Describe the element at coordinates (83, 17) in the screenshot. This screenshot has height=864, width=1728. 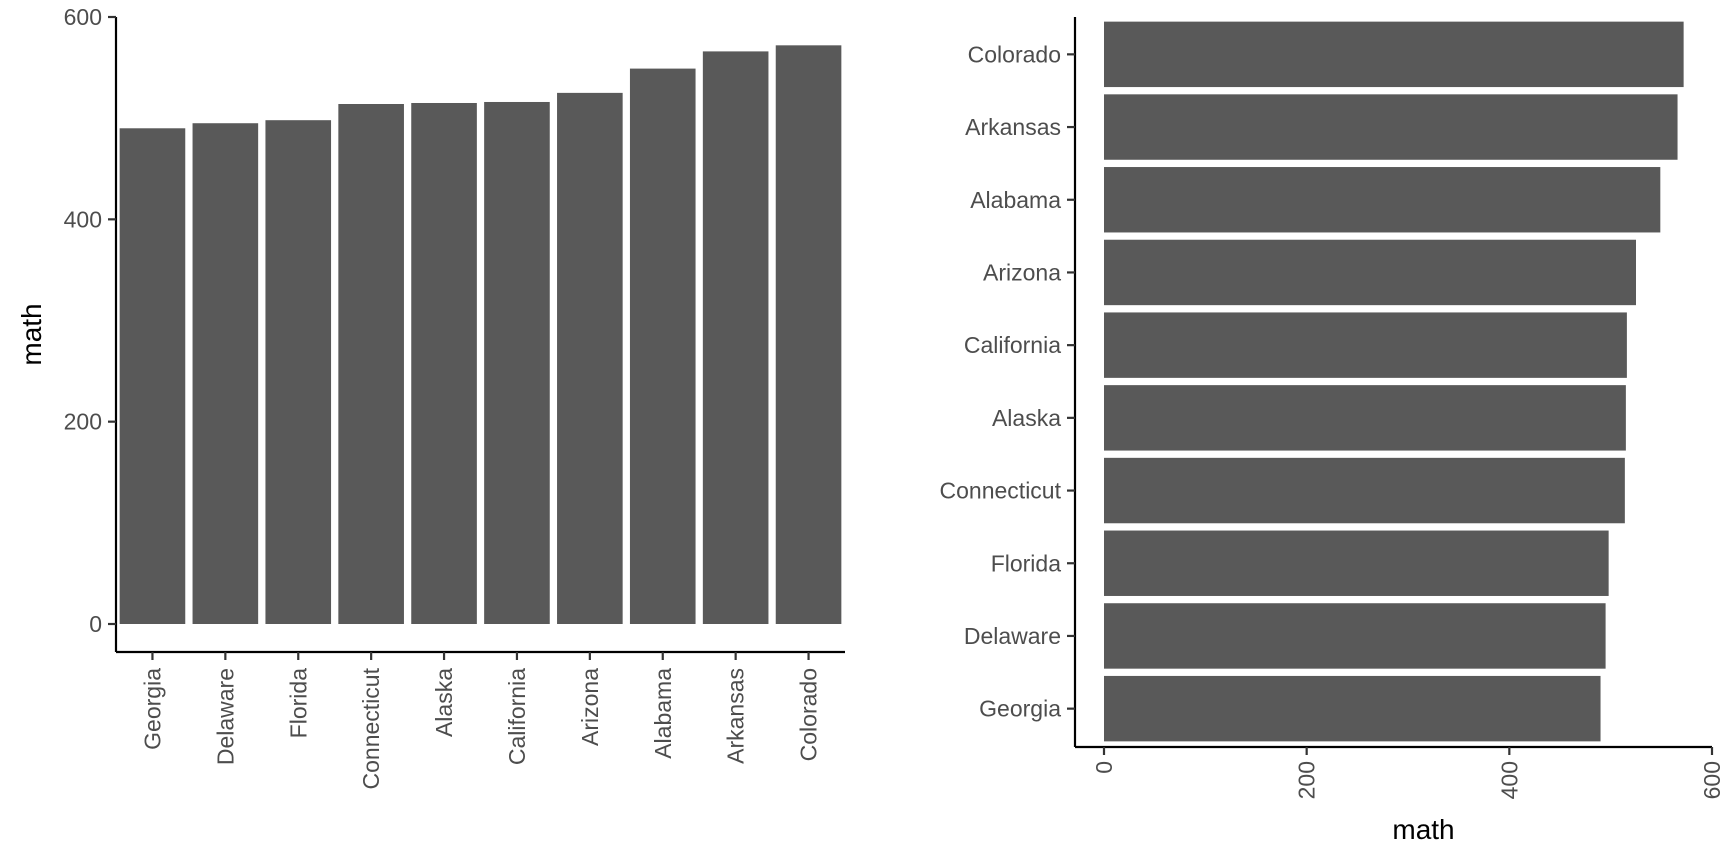
I see `y-tick-label: 600` at that location.